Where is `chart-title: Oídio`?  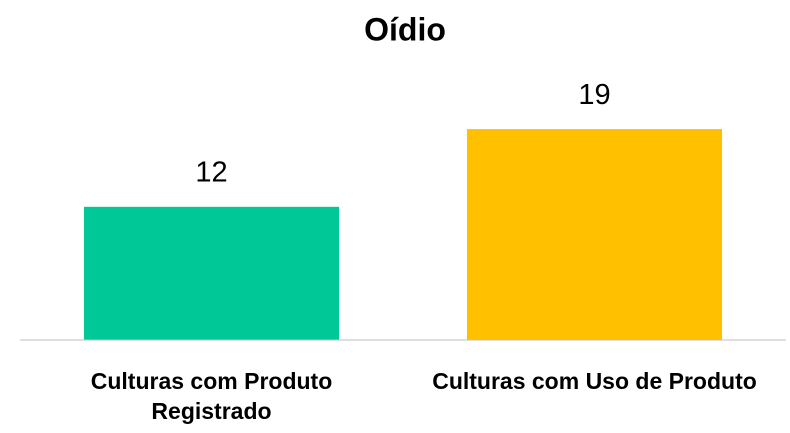 chart-title: Oídio is located at coordinates (405, 29).